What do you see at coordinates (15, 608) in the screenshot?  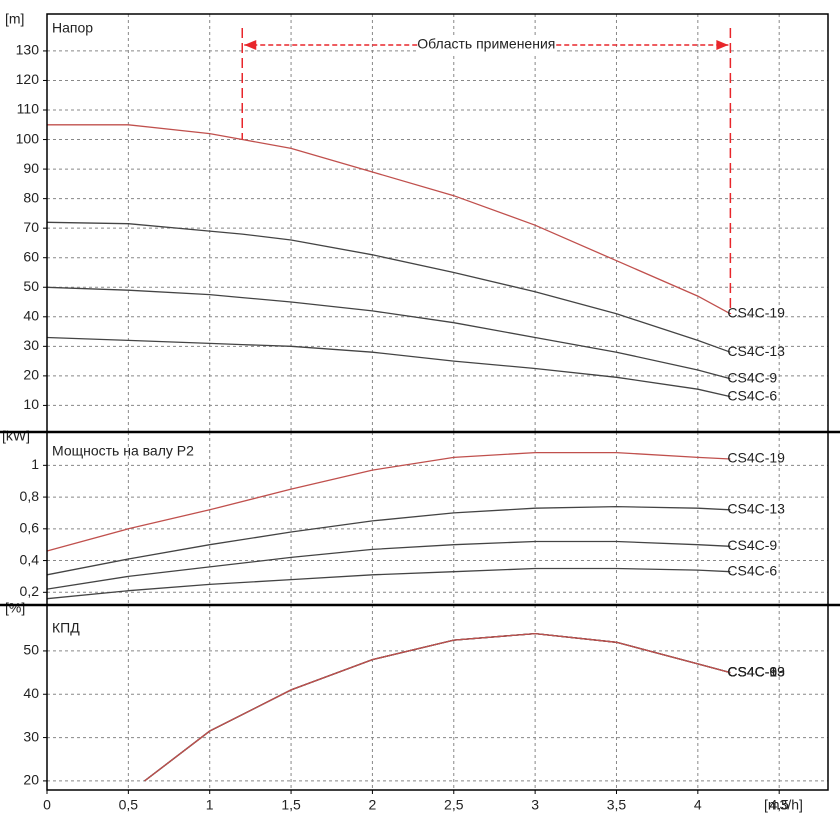 I see `unit-label: [%]` at bounding box center [15, 608].